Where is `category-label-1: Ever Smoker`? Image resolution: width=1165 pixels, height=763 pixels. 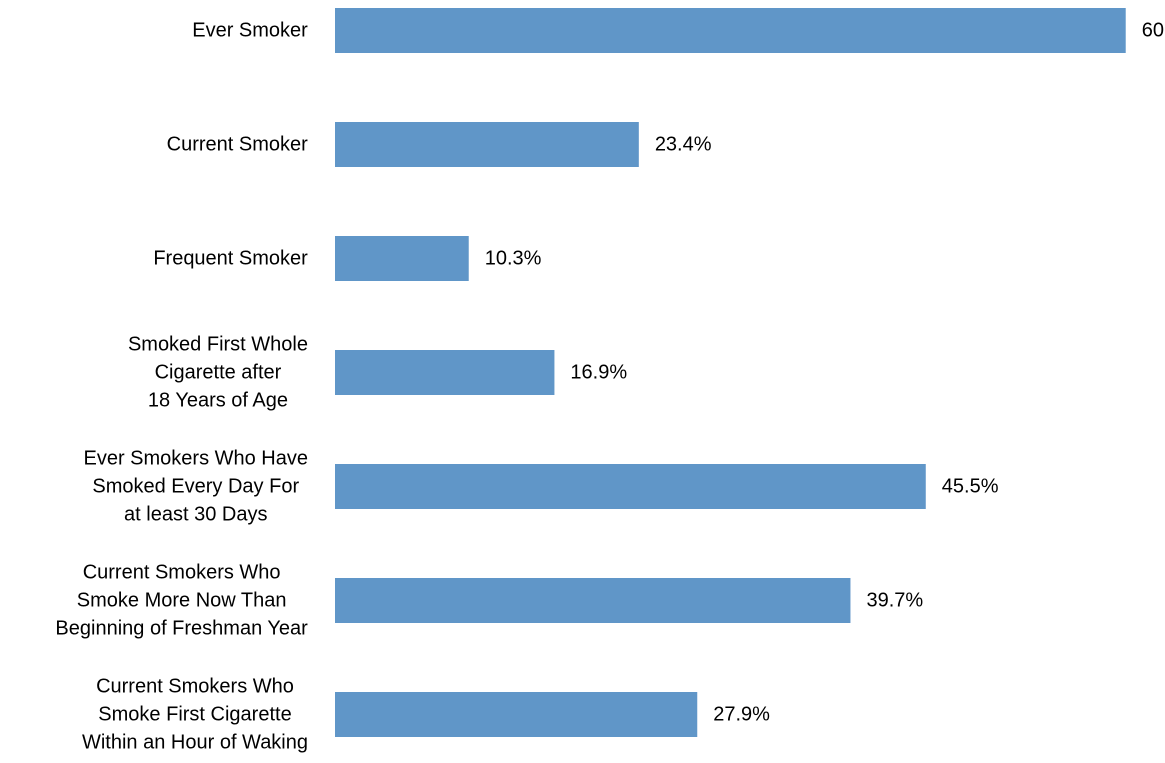 category-label-1: Ever Smoker is located at coordinates (250, 31).